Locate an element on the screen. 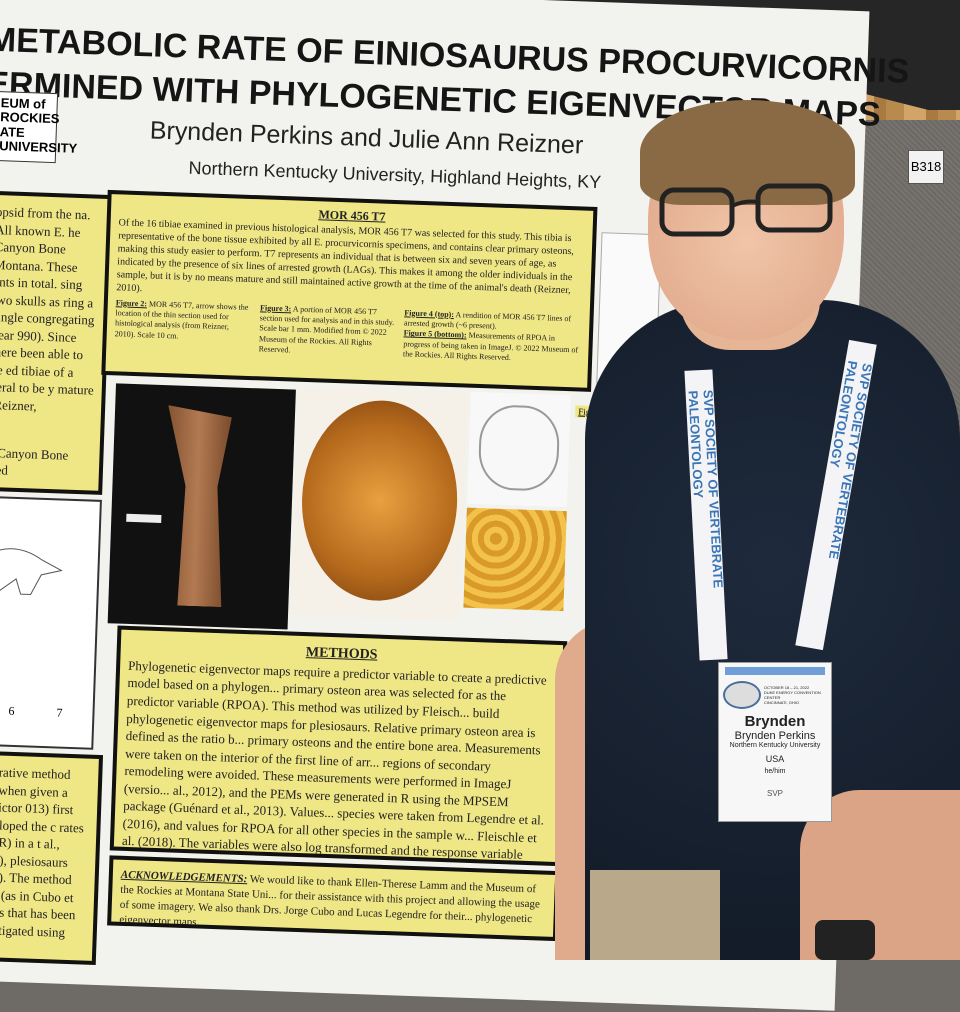 The width and height of the screenshot is (960, 1012). wristwatch is located at coordinates (845, 940).